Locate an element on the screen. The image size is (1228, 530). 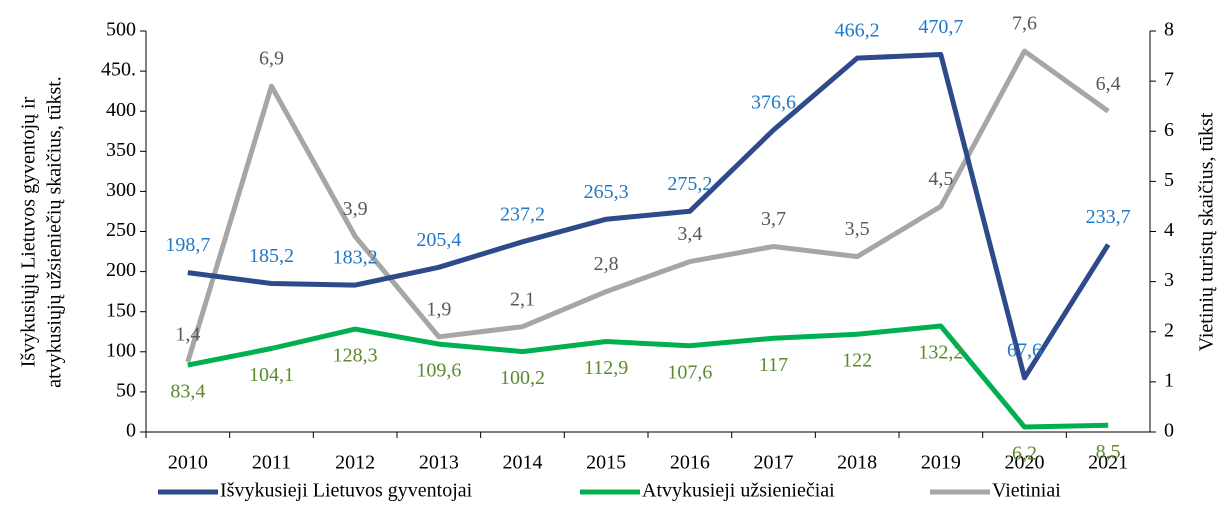
data-label: 67,6 is located at coordinates (1024, 350).